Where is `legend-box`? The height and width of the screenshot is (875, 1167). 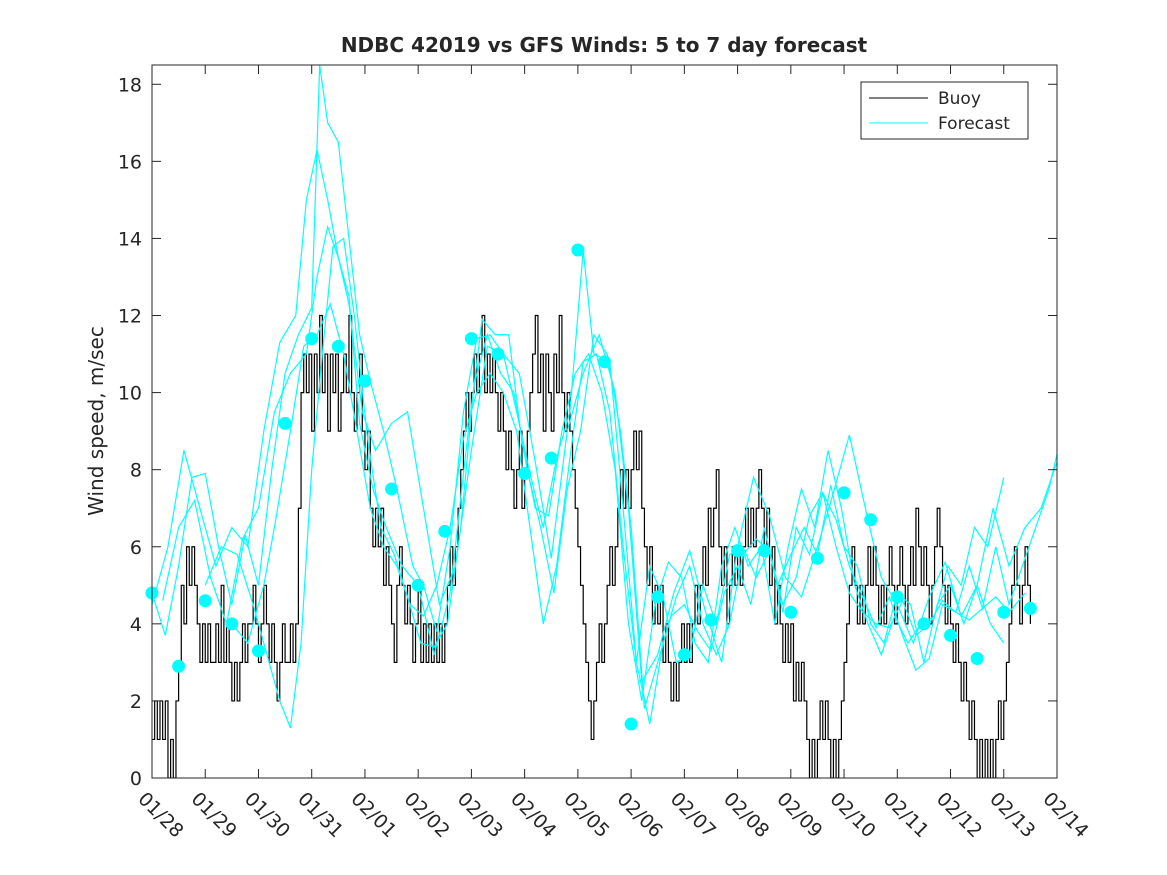
legend-box is located at coordinates (944, 110).